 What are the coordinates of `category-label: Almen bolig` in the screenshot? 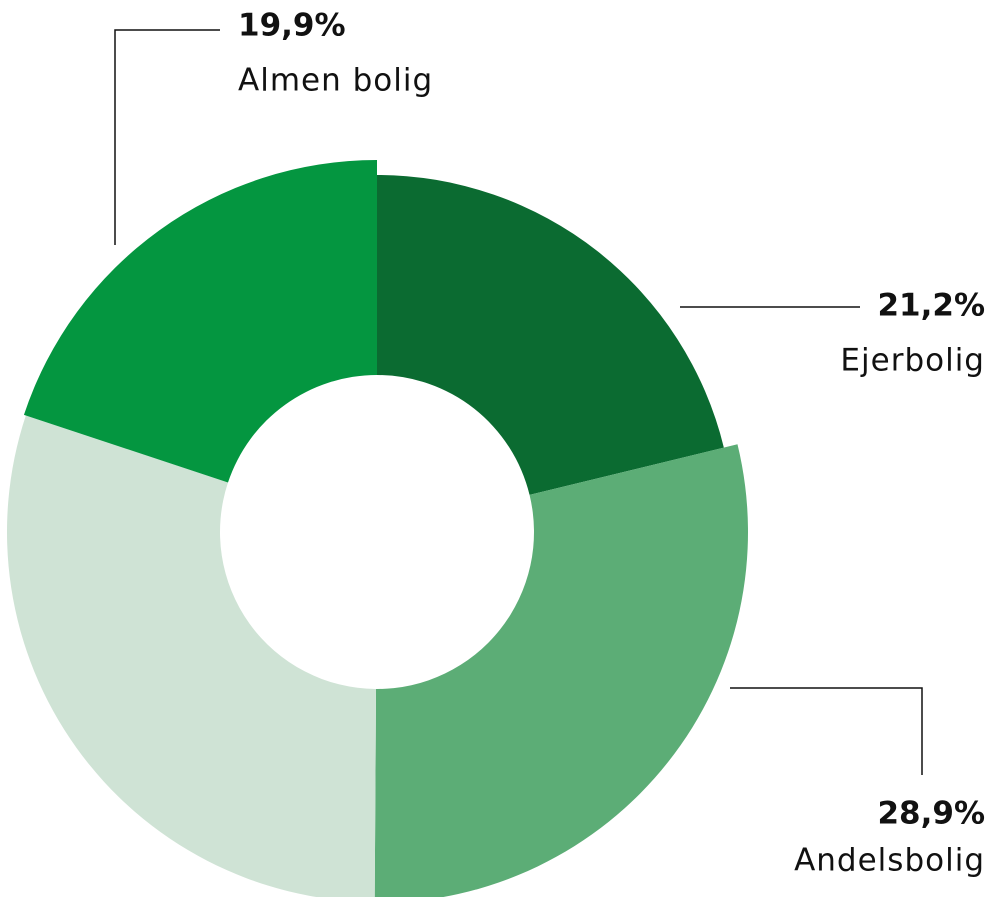 It's located at (335, 81).